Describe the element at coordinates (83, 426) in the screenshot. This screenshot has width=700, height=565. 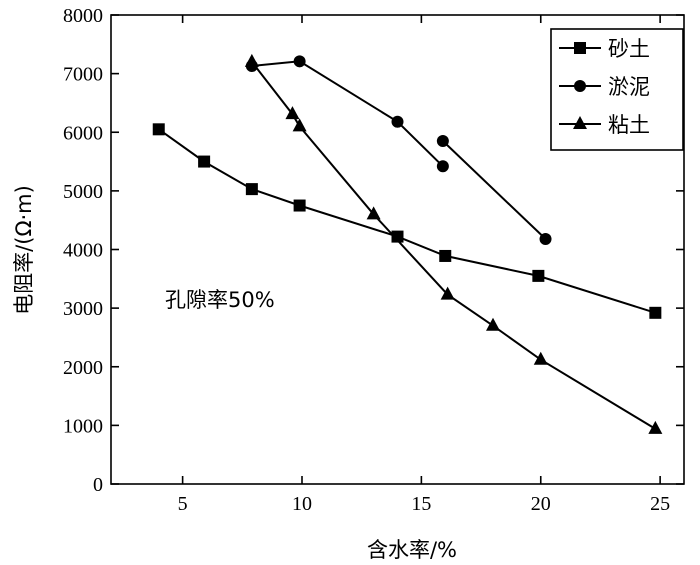
I see `y-tick-label: 1000` at that location.